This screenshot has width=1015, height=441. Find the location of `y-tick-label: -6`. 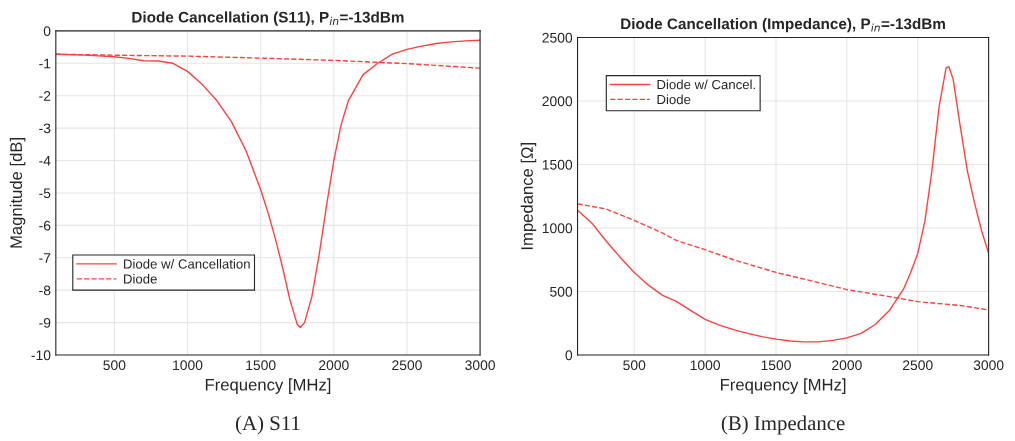

y-tick-label: -6 is located at coordinates (45, 225).